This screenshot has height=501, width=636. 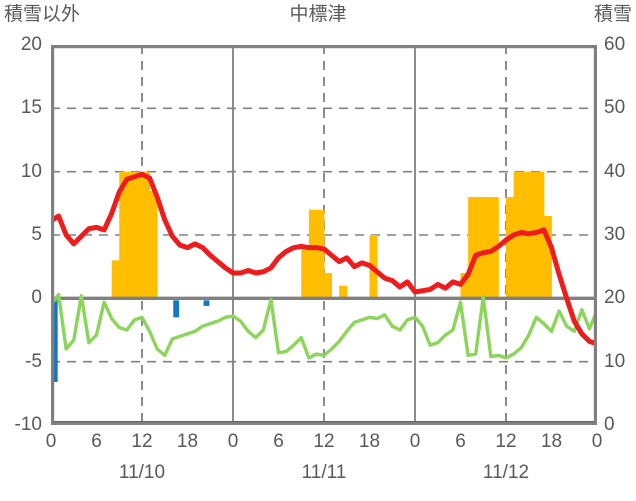 I want to click on x-axis-tick-11: 18, so click(x=551, y=441).